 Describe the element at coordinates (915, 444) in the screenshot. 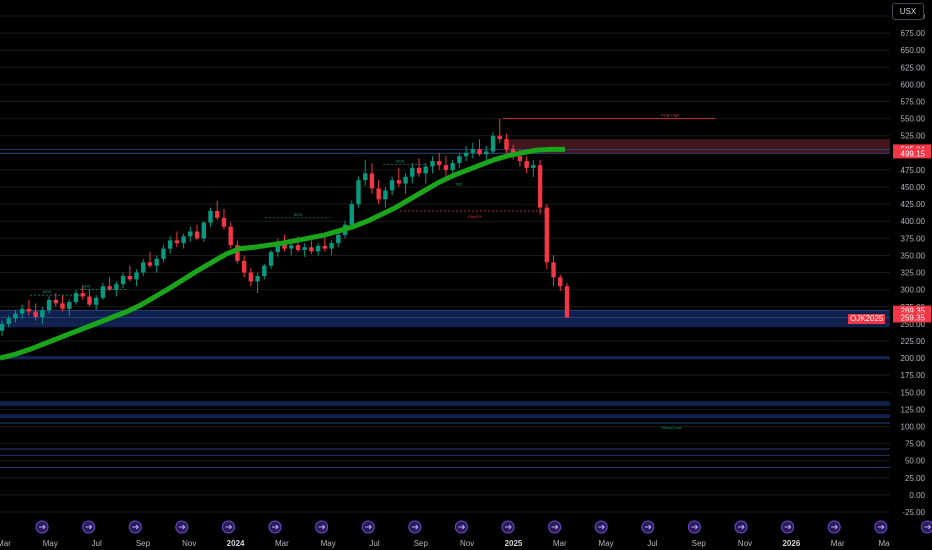

I see `y-tick-label: 75.00` at that location.